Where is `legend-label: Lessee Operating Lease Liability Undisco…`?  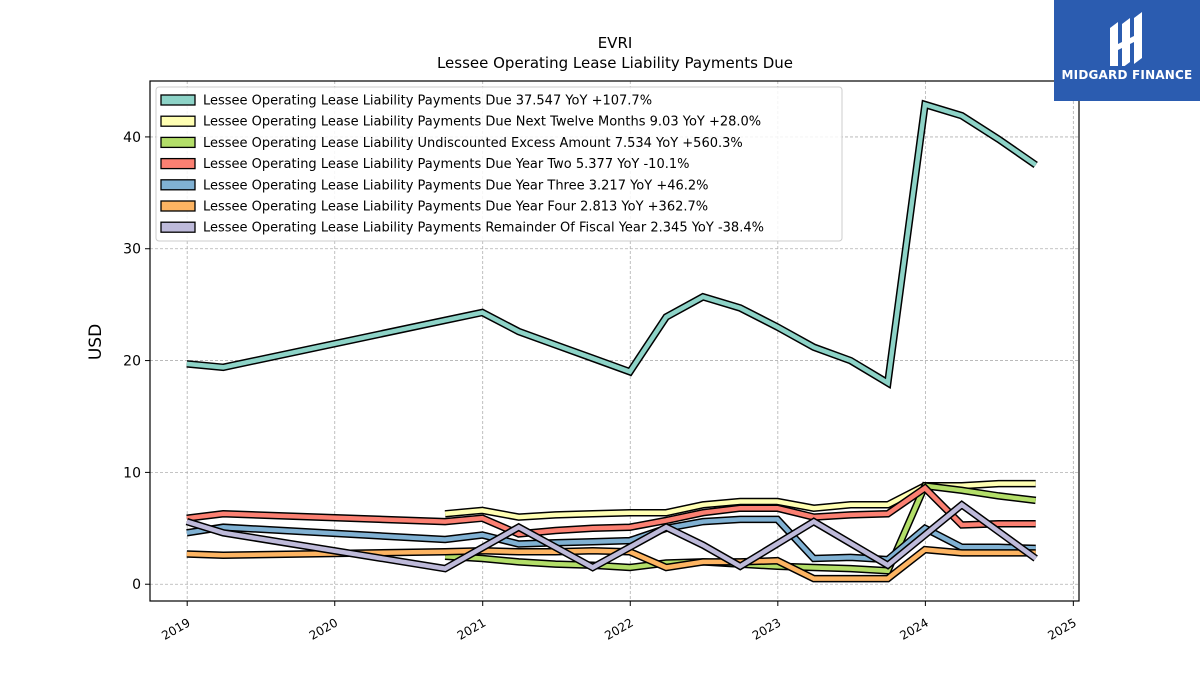
legend-label: Lessee Operating Lease Liability Undisco… is located at coordinates (473, 143).